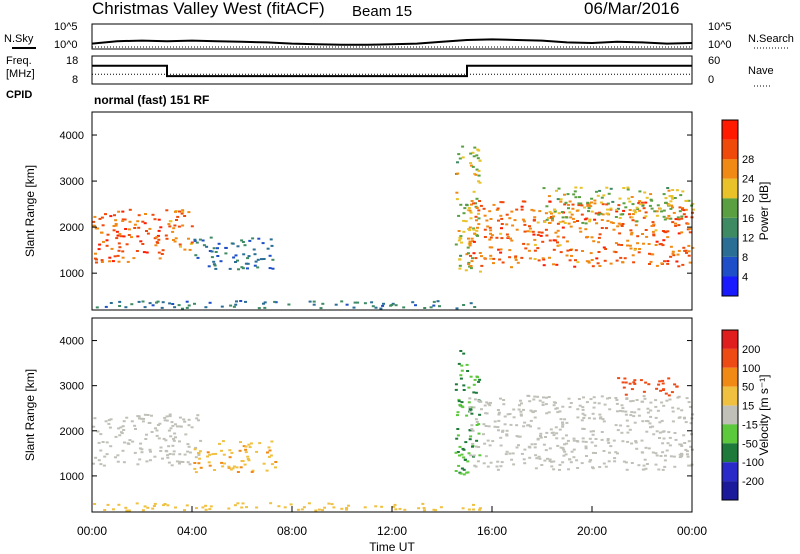 The image size is (800, 554). What do you see at coordinates (72, 182) in the screenshot?
I see `ytick-label: 3000` at bounding box center [72, 182].